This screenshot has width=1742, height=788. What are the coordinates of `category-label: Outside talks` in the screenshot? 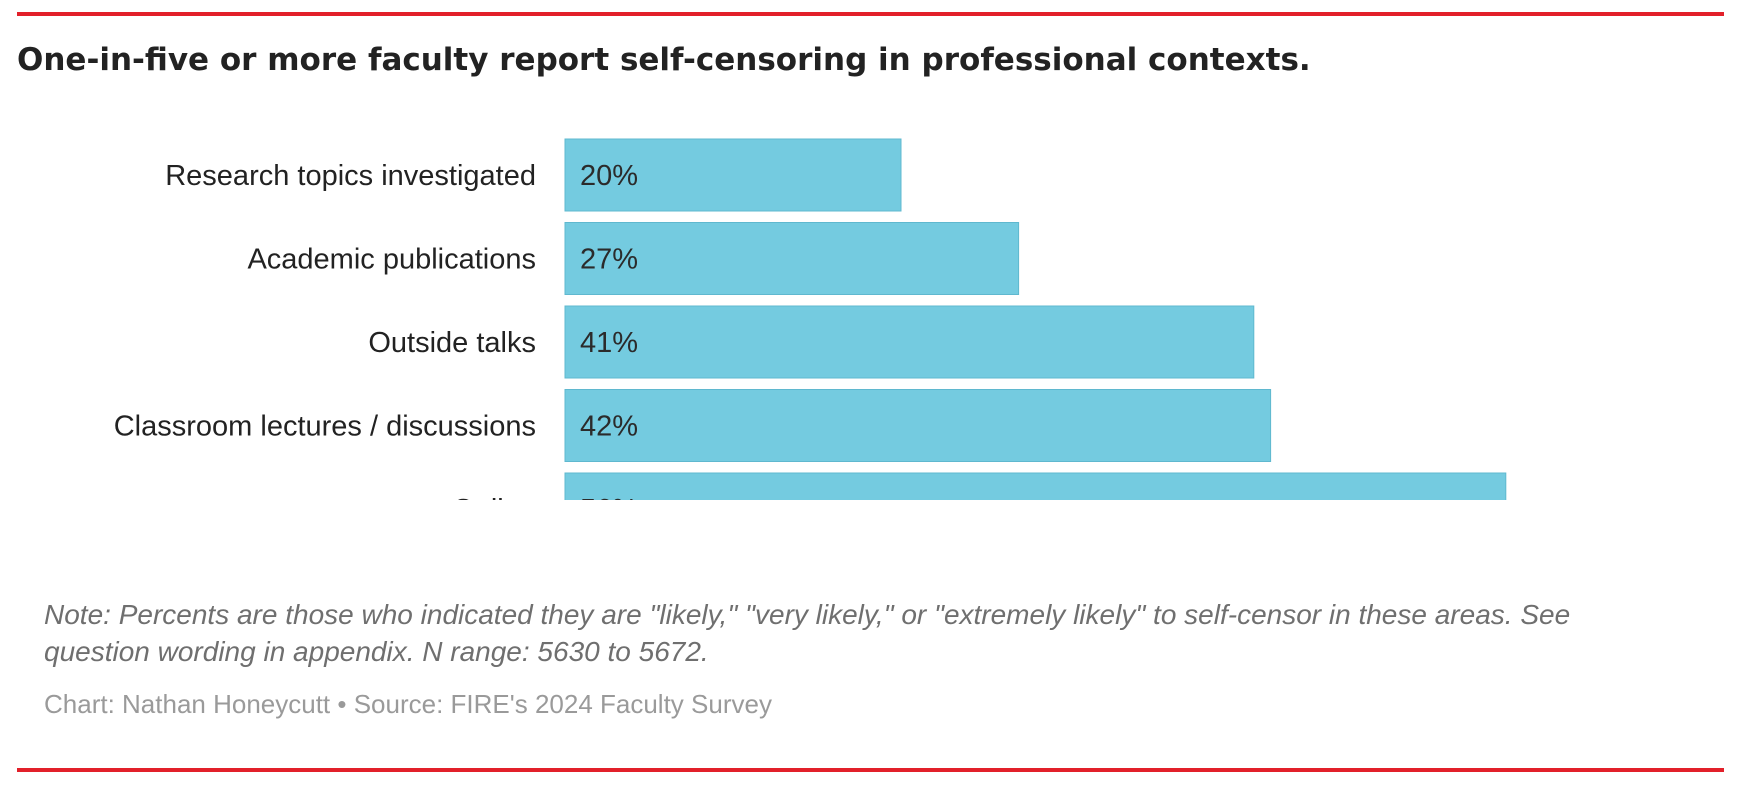 It's located at (452, 343).